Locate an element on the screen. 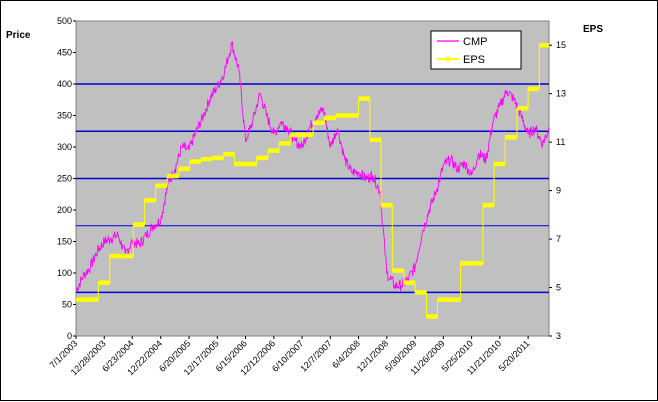  y-tick-label-left: 150 is located at coordinates (64, 242).